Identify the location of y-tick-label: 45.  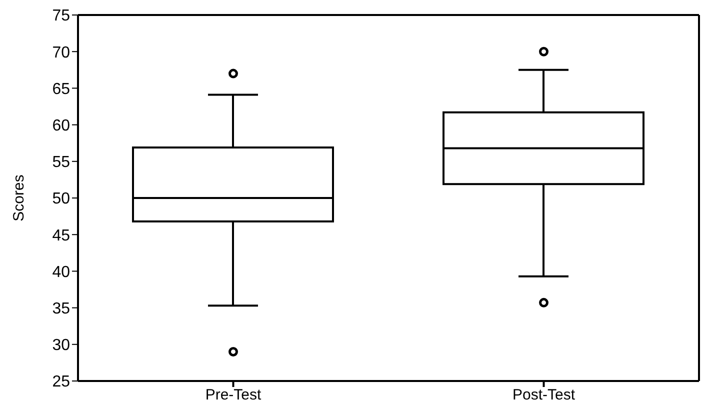
(61, 235).